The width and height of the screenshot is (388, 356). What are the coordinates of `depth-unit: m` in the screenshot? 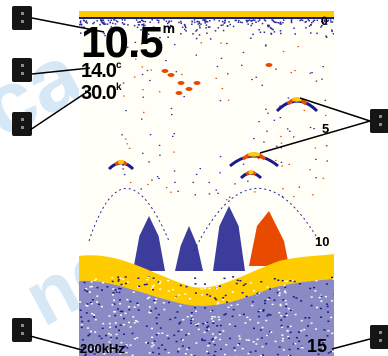 It's located at (169, 28).